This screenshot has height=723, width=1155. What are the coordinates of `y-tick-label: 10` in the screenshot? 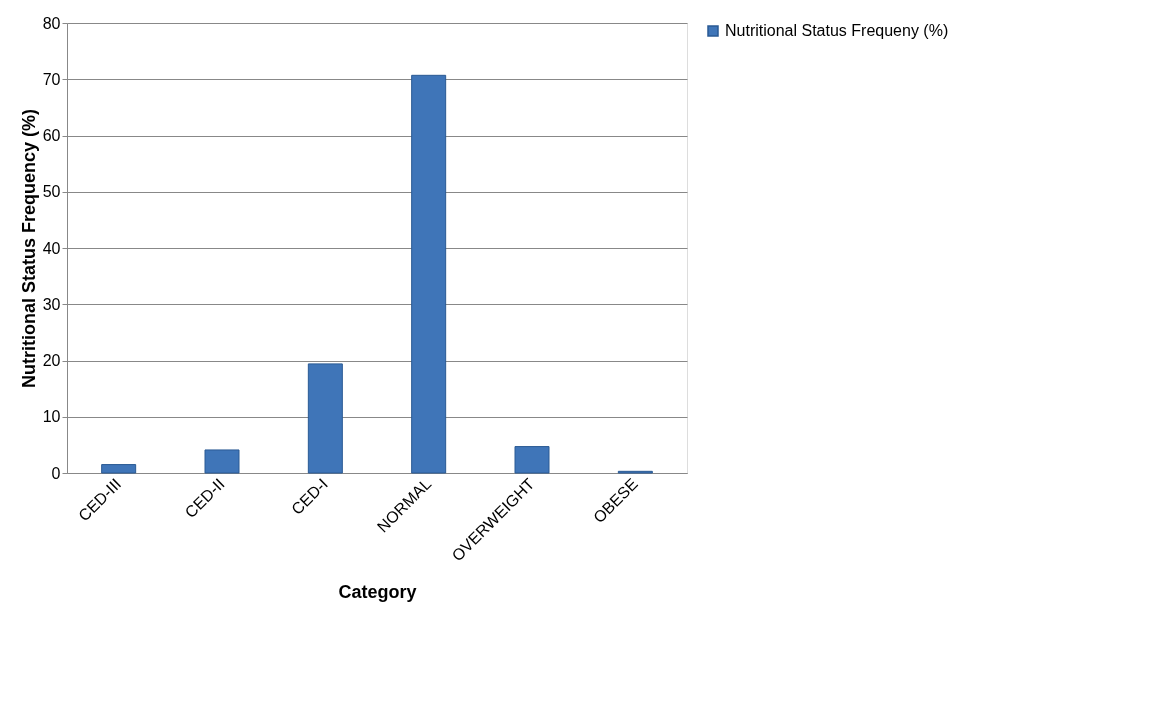 It's located at (51, 417).